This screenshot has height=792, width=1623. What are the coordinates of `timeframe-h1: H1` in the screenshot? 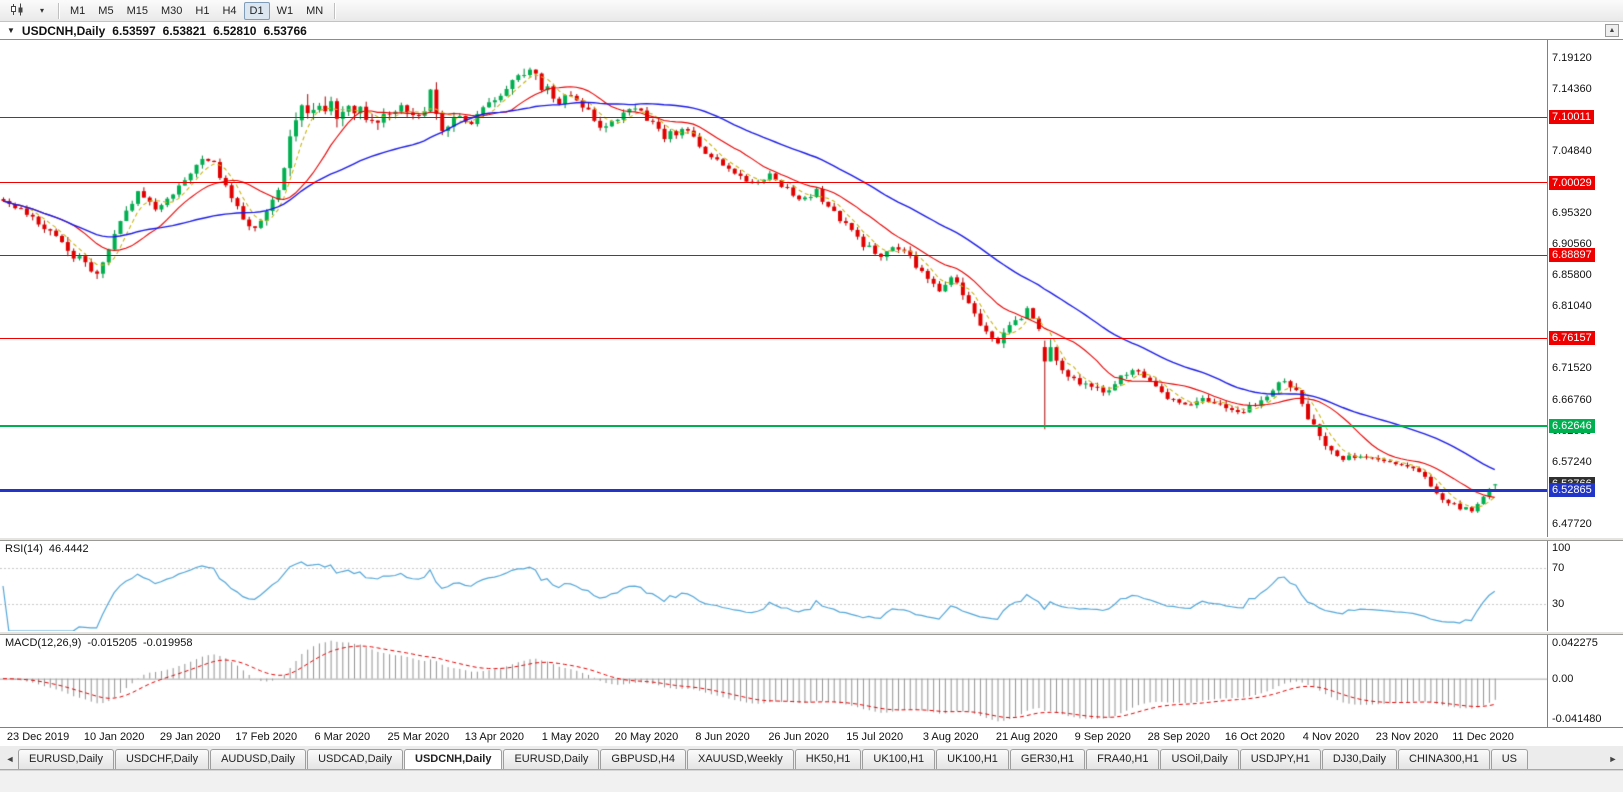 It's located at (202, 10).